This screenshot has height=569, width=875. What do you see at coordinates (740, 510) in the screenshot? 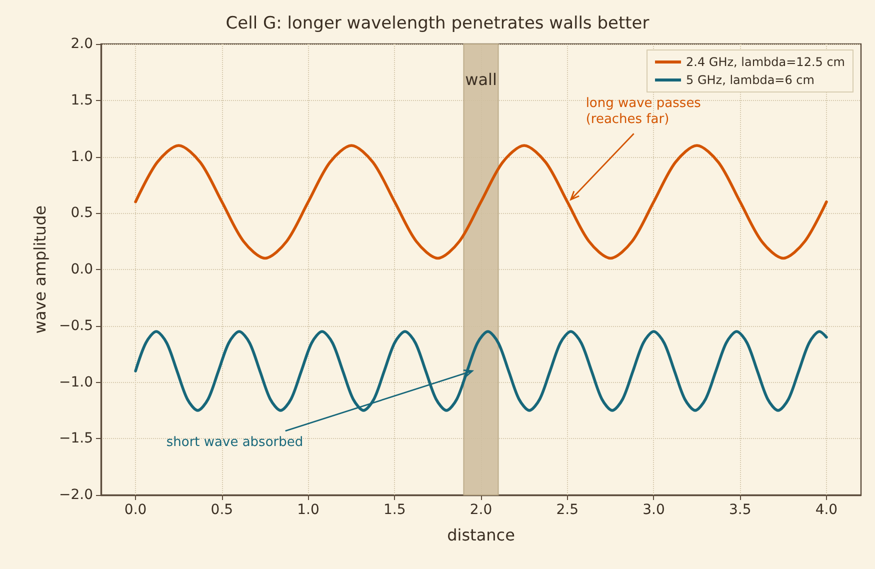
I see `x-tick-label: 3.5` at bounding box center [740, 510].